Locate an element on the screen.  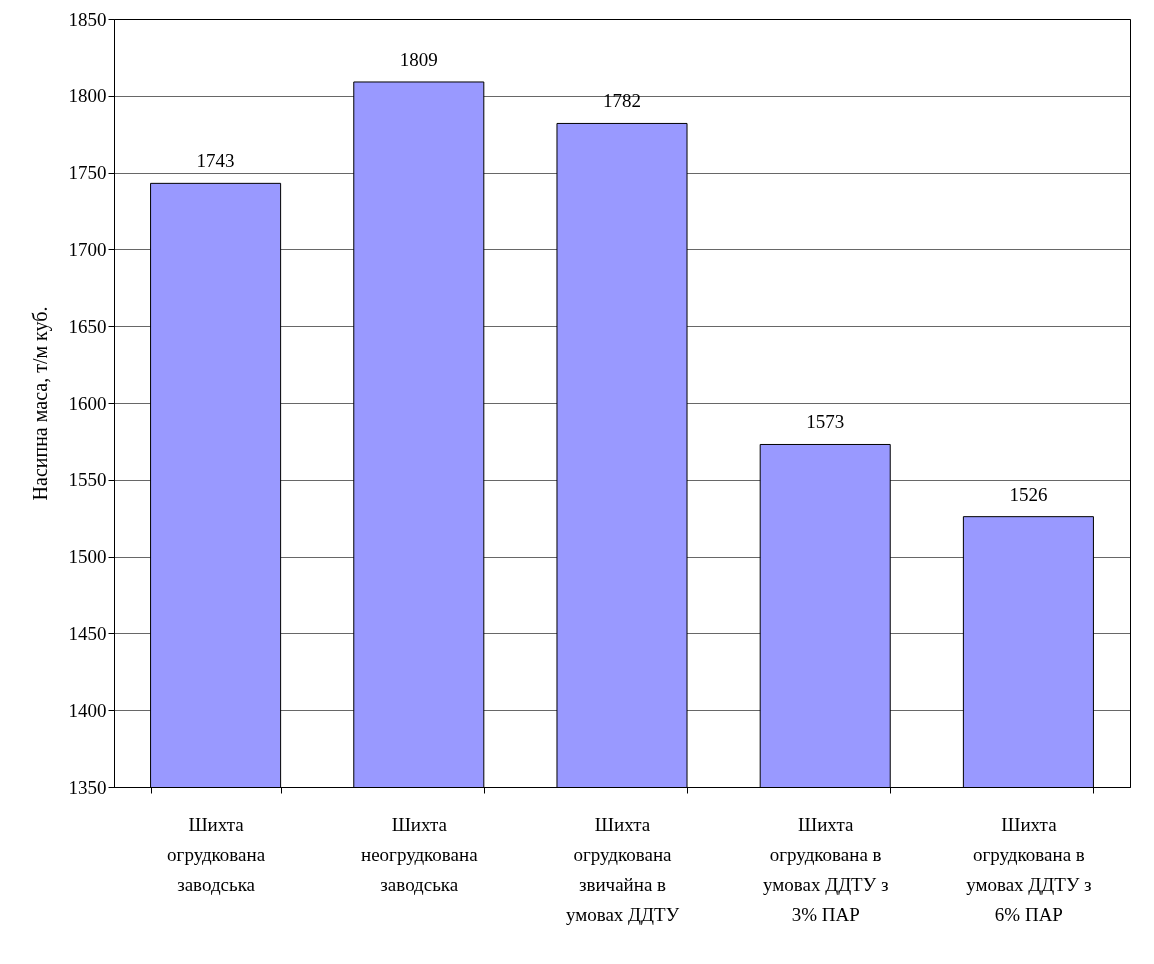
y-axis-title: Насипна маса, т/м куб. is located at coordinates (40, 403).